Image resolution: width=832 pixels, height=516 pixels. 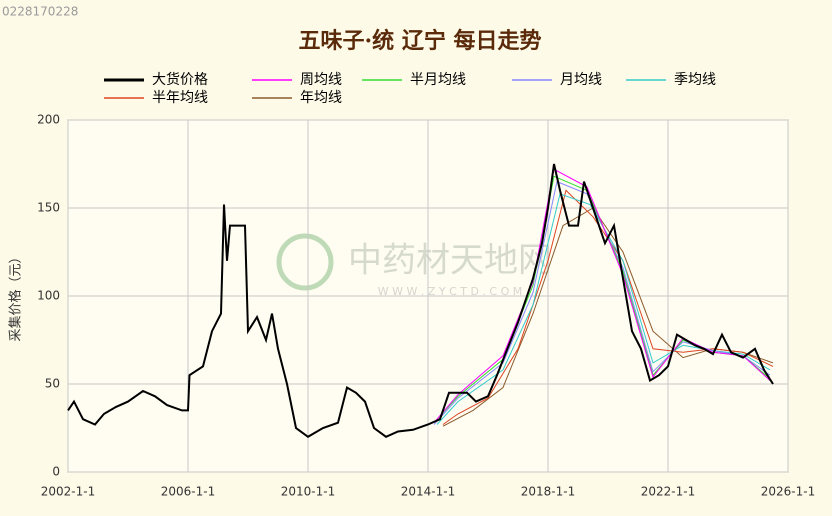 What do you see at coordinates (305, 262) in the screenshot?
I see `watermark-logo` at bounding box center [305, 262].